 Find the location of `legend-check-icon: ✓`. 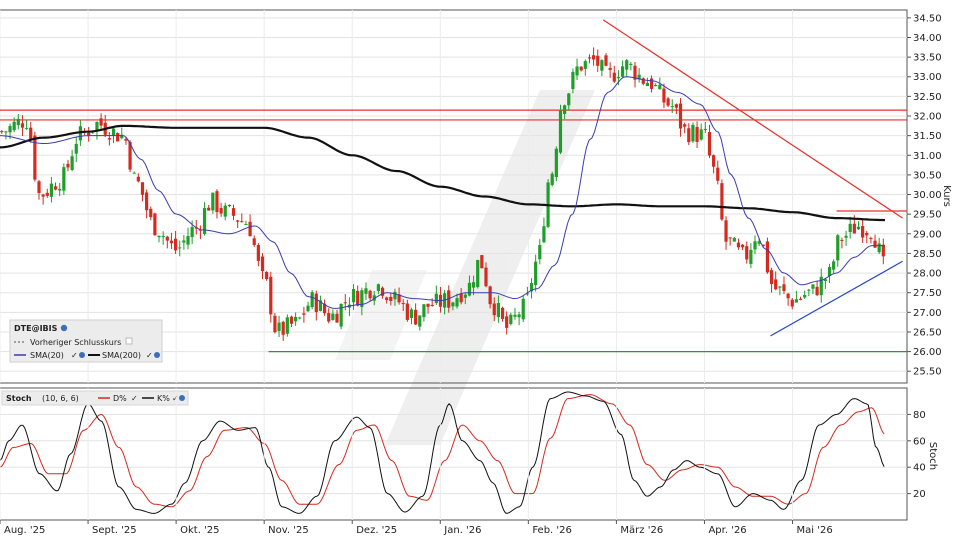

legend-check-icon: ✓ is located at coordinates (74, 355).